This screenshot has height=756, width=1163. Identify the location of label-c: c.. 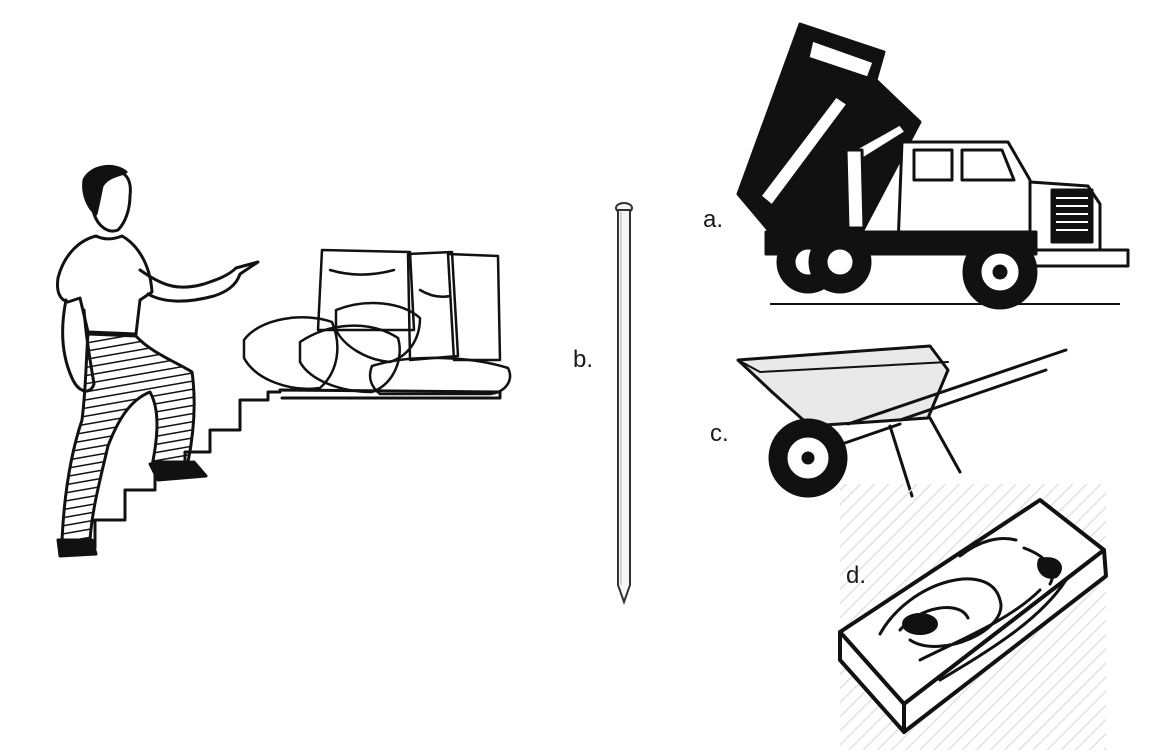
(719, 433).